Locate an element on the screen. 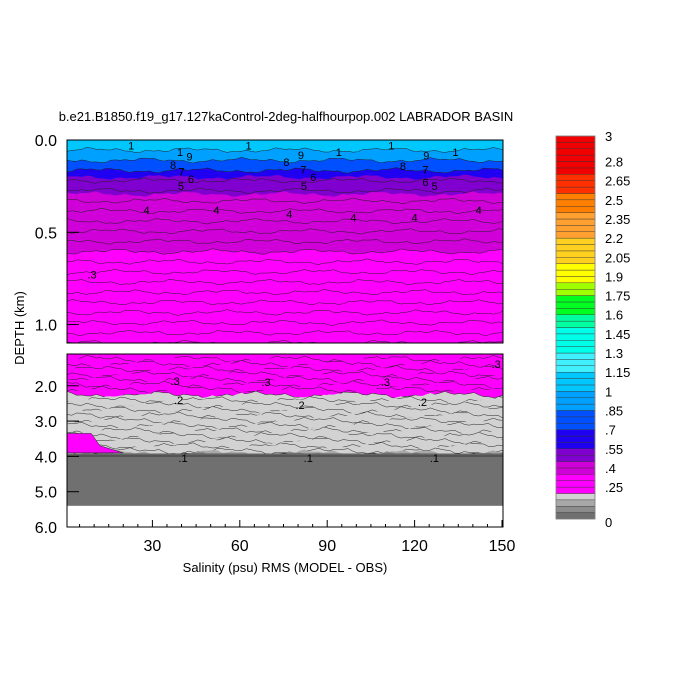 The height and width of the screenshot is (700, 700). y-tick-label: 6.0 is located at coordinates (46, 528).